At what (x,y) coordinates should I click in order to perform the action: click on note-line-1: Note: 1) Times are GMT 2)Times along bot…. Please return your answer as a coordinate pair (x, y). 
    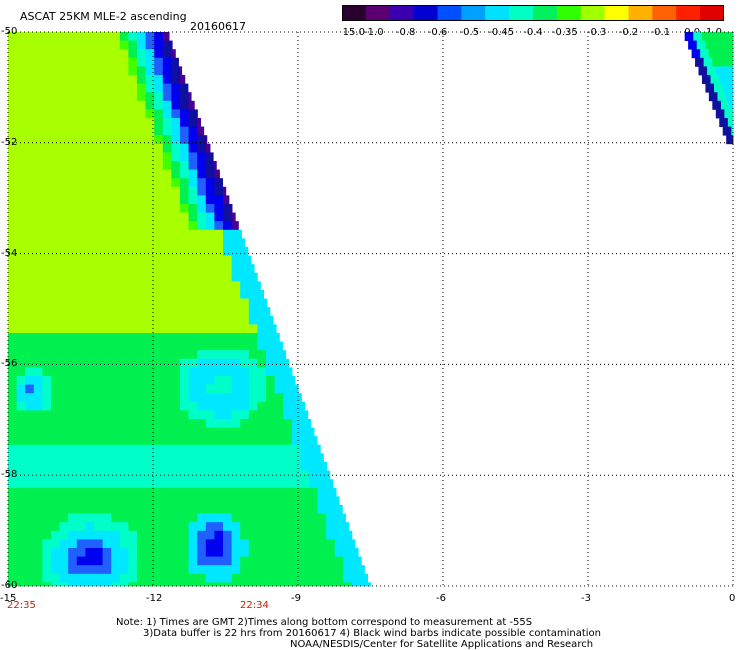
    Looking at the image, I should click on (324, 622).